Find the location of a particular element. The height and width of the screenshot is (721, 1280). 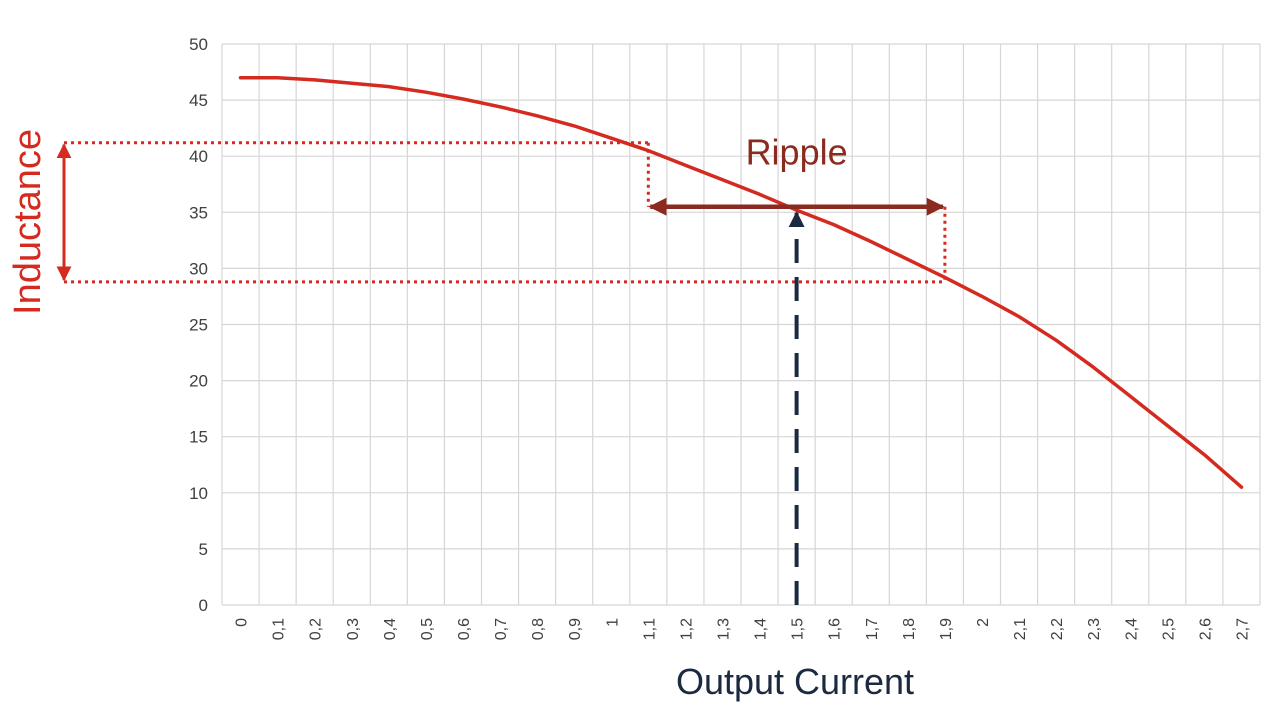

x-tick-label: 1 is located at coordinates (612, 622).